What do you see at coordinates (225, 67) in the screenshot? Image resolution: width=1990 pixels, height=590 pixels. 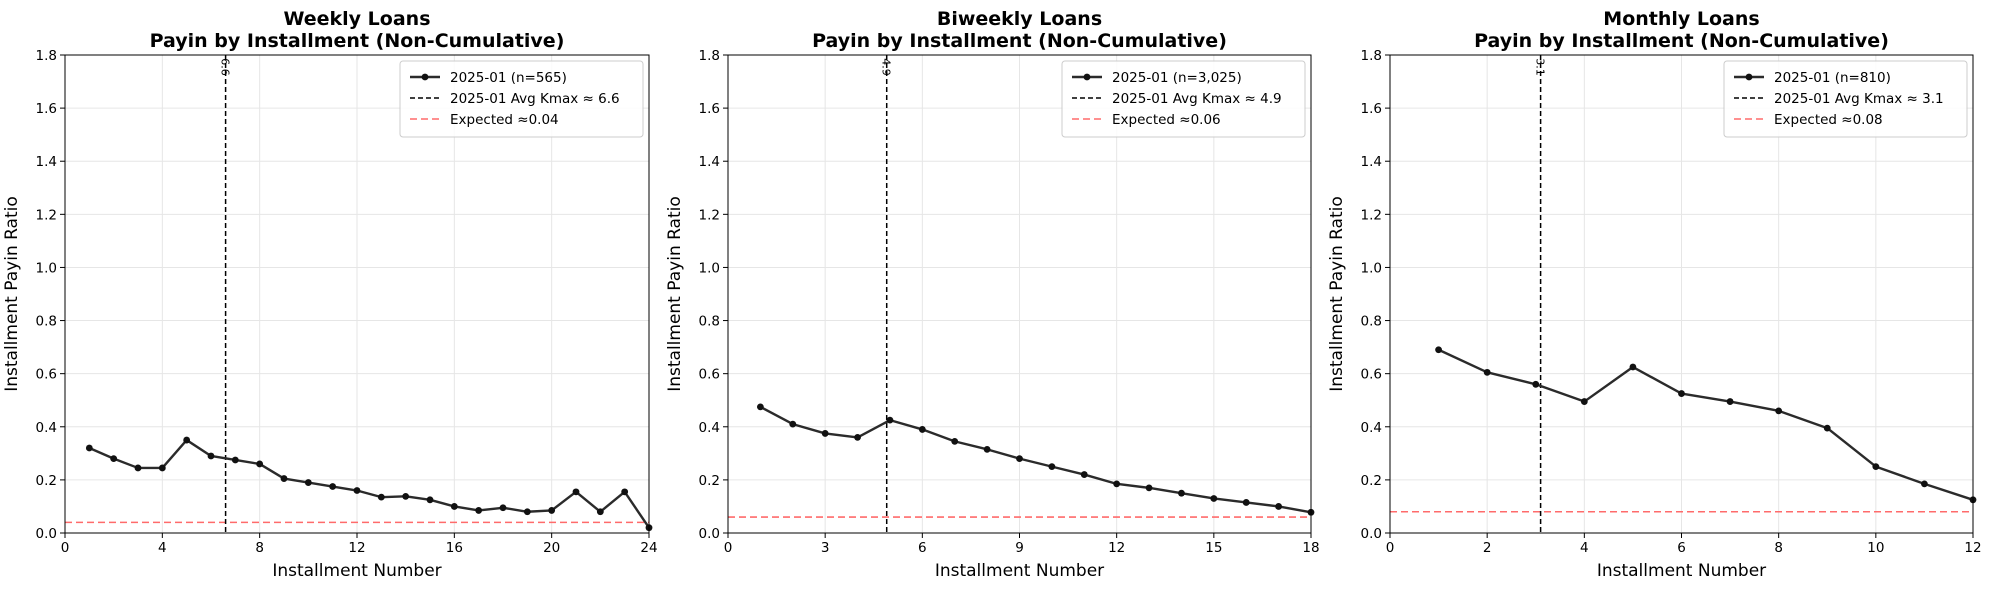 I see `kmax-value-label: 6.6` at bounding box center [225, 67].